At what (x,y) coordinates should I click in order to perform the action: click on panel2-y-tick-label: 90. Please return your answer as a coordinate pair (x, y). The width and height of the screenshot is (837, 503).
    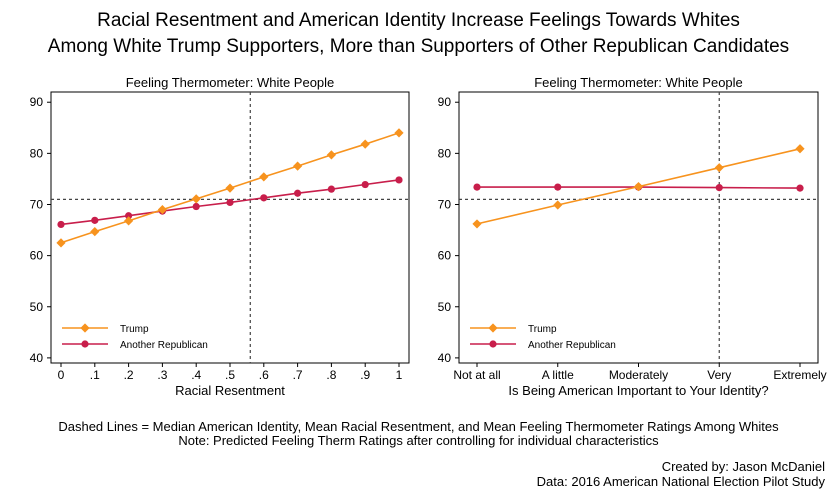
    Looking at the image, I should click on (445, 102).